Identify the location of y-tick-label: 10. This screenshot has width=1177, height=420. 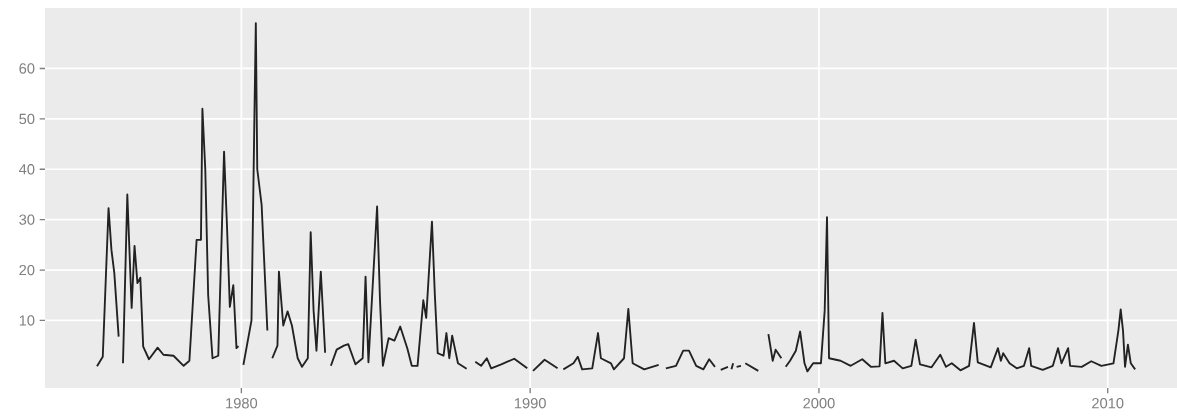
(27, 320).